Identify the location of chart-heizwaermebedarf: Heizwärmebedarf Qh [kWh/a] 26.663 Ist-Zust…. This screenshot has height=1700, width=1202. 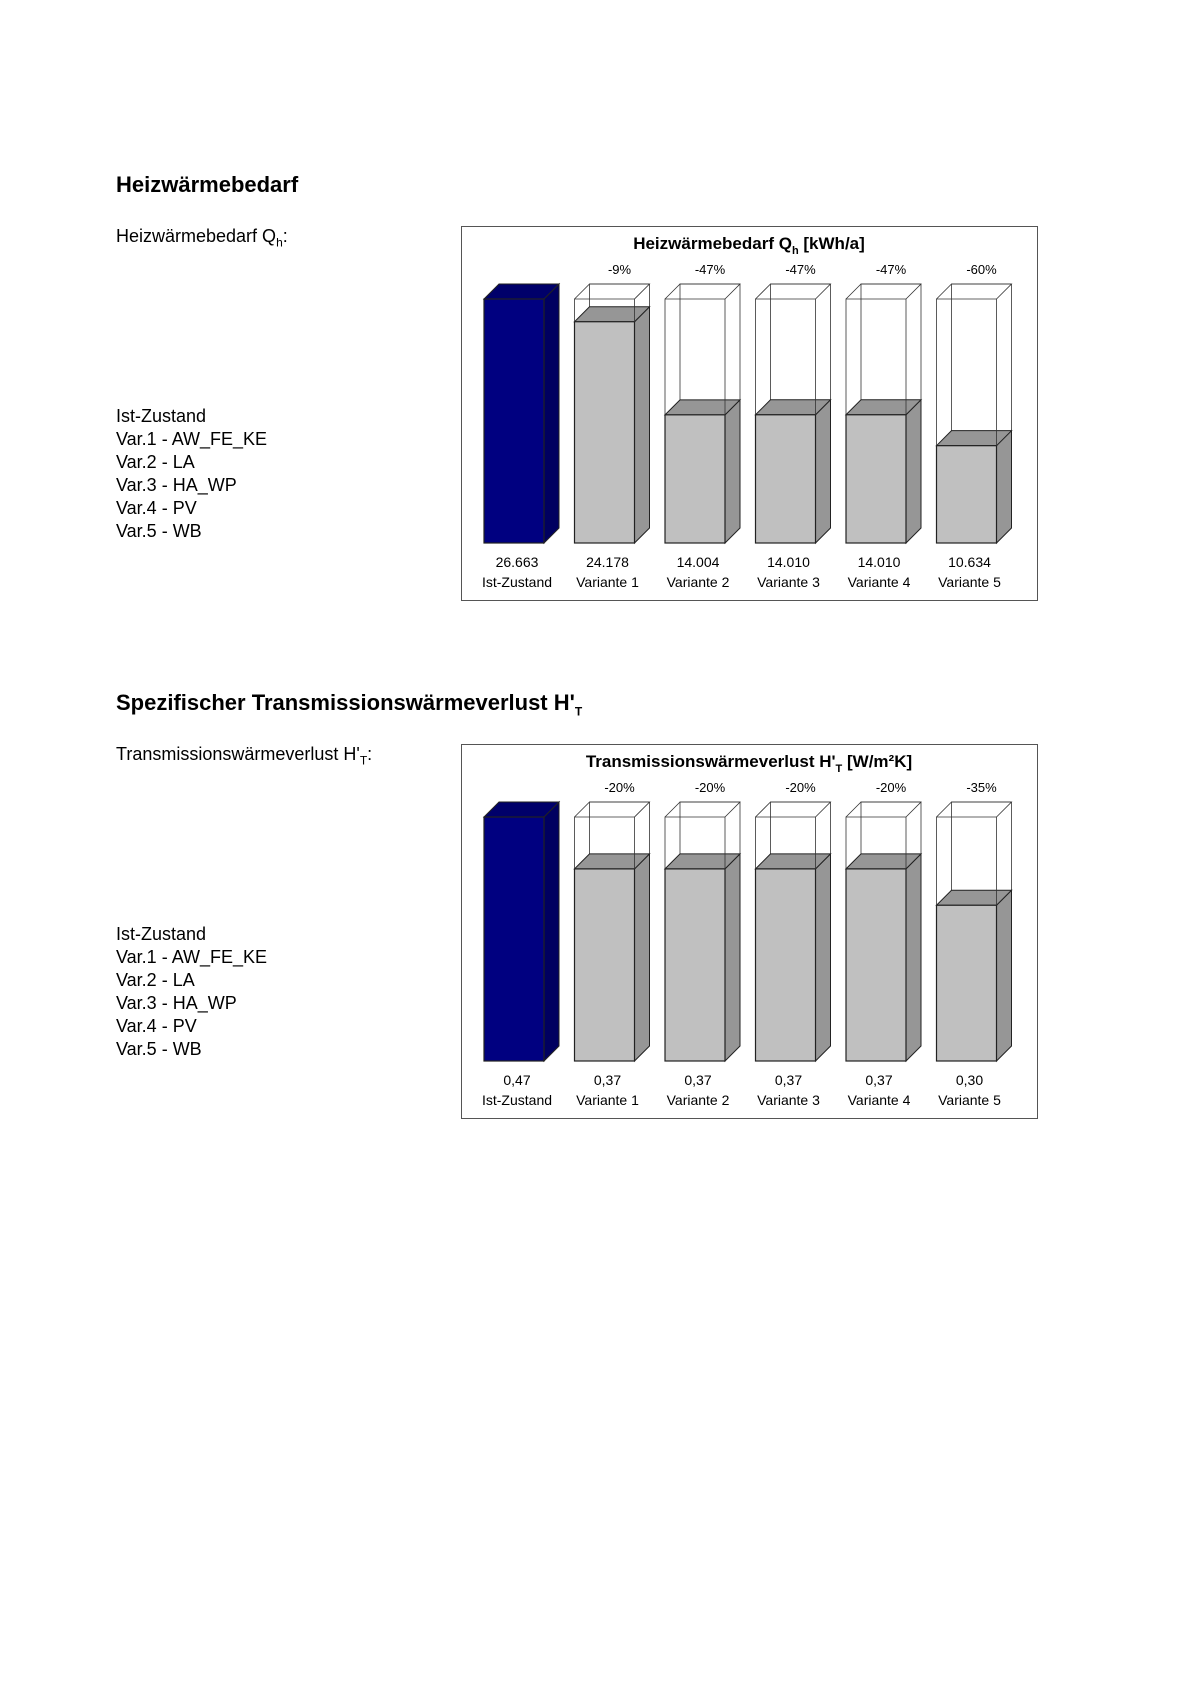
(749, 413).